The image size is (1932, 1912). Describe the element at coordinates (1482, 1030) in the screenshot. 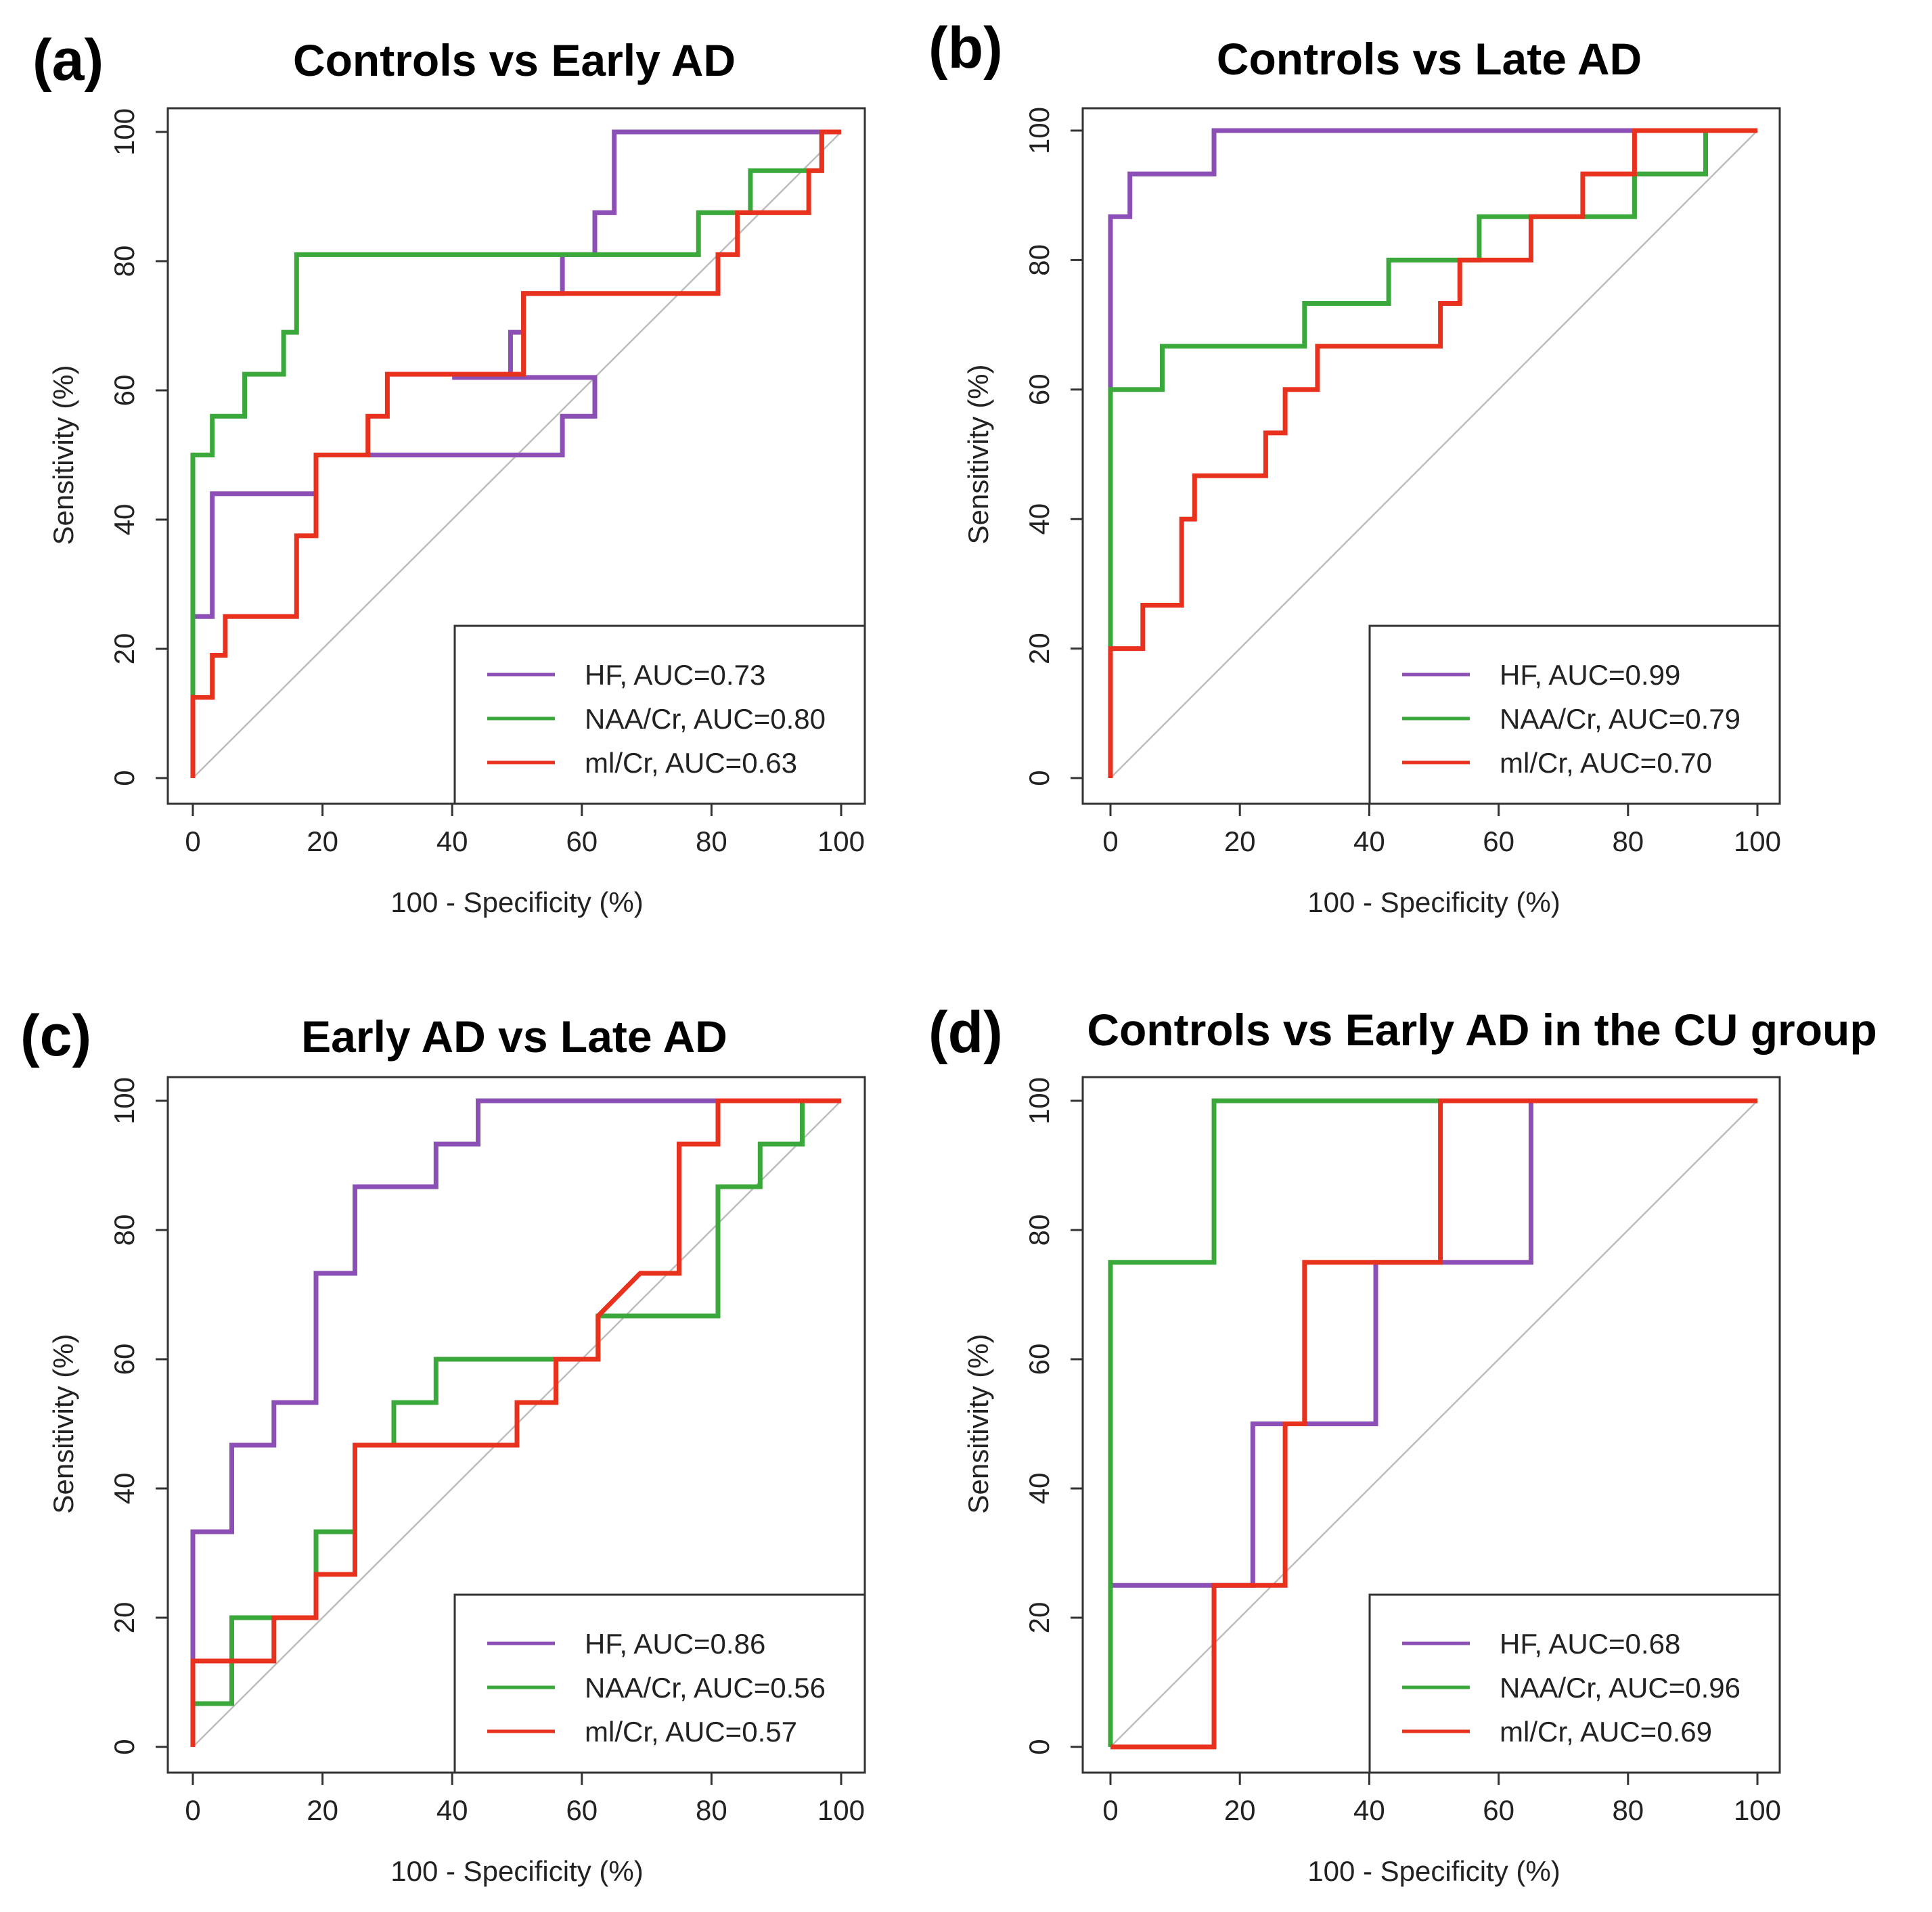

I see `panel-title: Controls vs Early AD in the CU group` at that location.